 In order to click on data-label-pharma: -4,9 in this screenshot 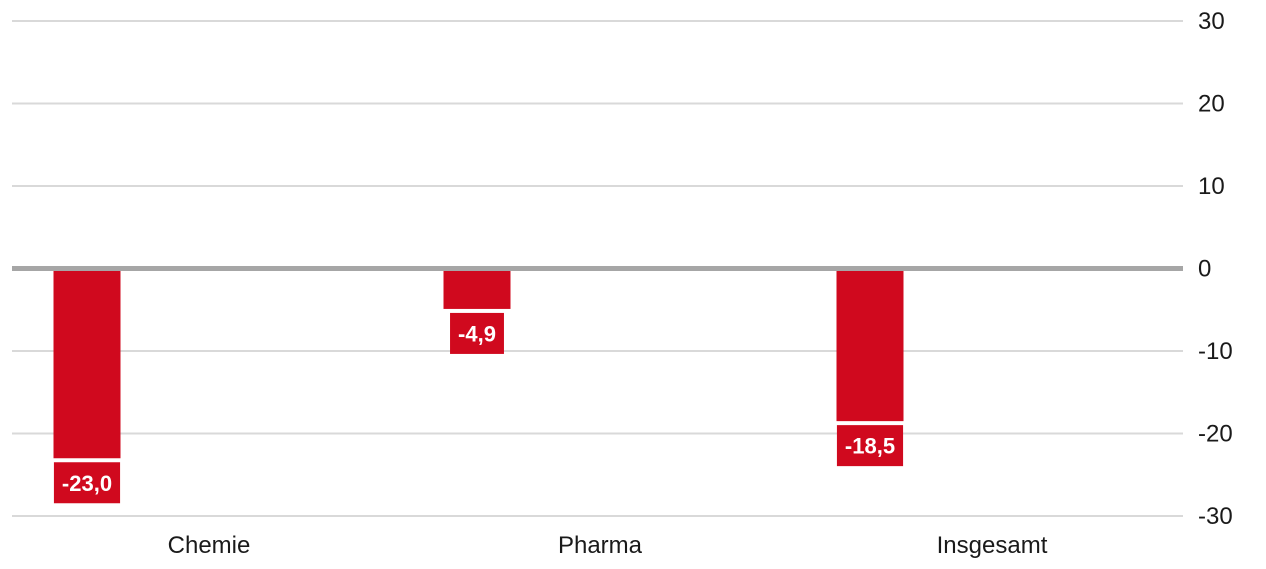, I will do `click(477, 333)`.